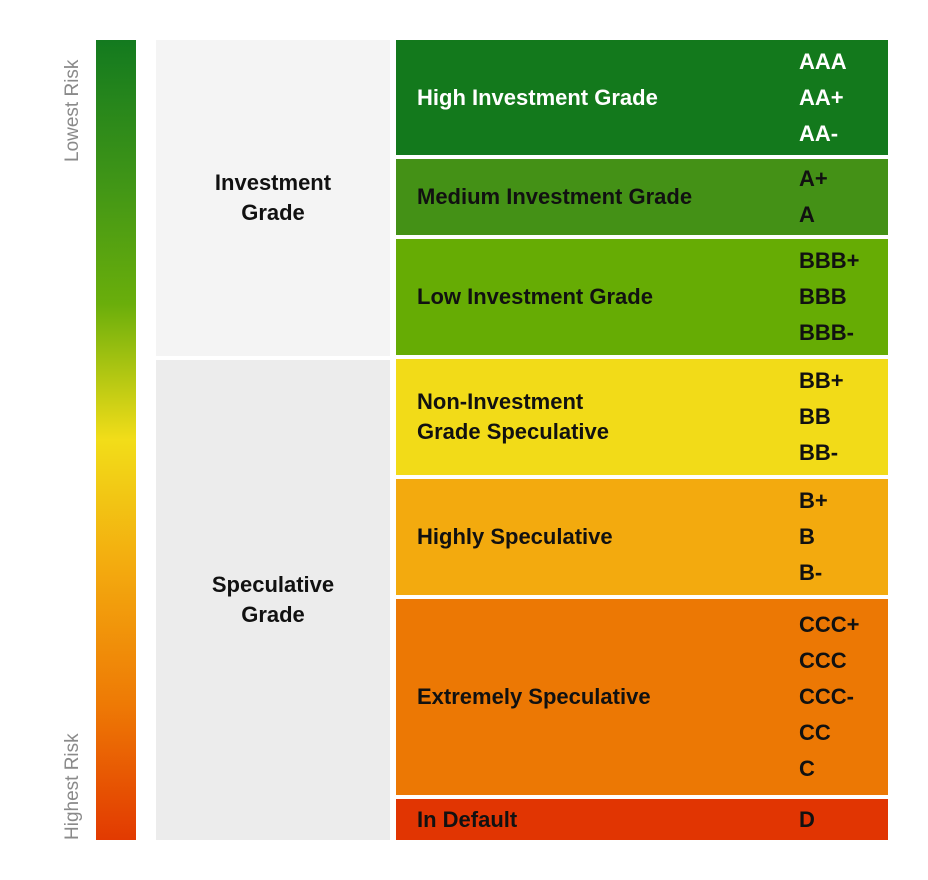 Image resolution: width=928 pixels, height=880 pixels. What do you see at coordinates (273, 182) in the screenshot?
I see `category-label-line: Investment` at bounding box center [273, 182].